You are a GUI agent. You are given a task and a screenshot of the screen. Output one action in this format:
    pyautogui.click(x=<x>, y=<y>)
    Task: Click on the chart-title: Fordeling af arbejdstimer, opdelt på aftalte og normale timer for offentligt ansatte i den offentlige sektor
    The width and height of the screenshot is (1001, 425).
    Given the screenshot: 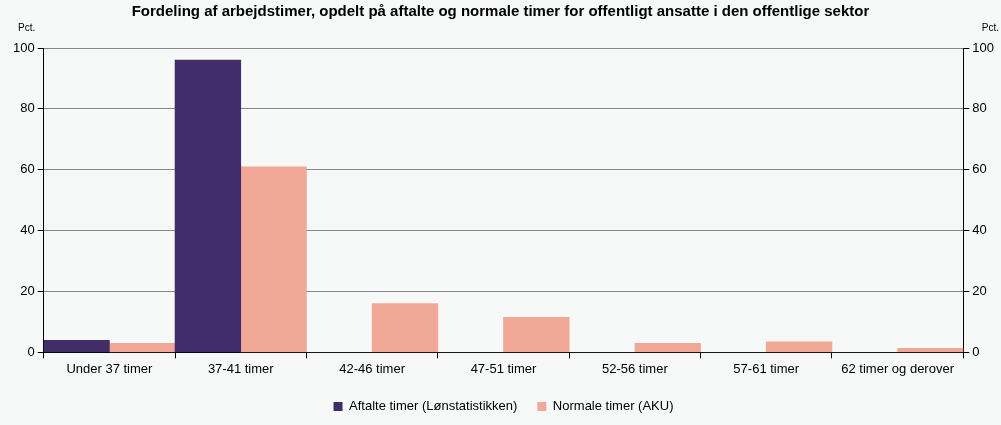 What is the action you would take?
    pyautogui.click(x=500, y=10)
    